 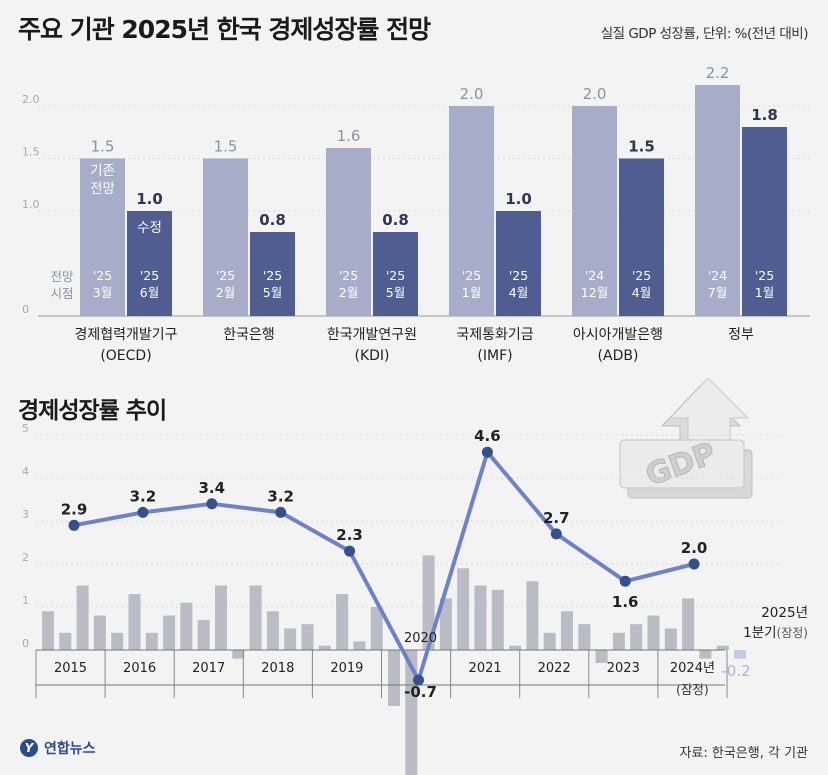 What do you see at coordinates (29, 748) in the screenshot?
I see `logo-icon: Y` at bounding box center [29, 748].